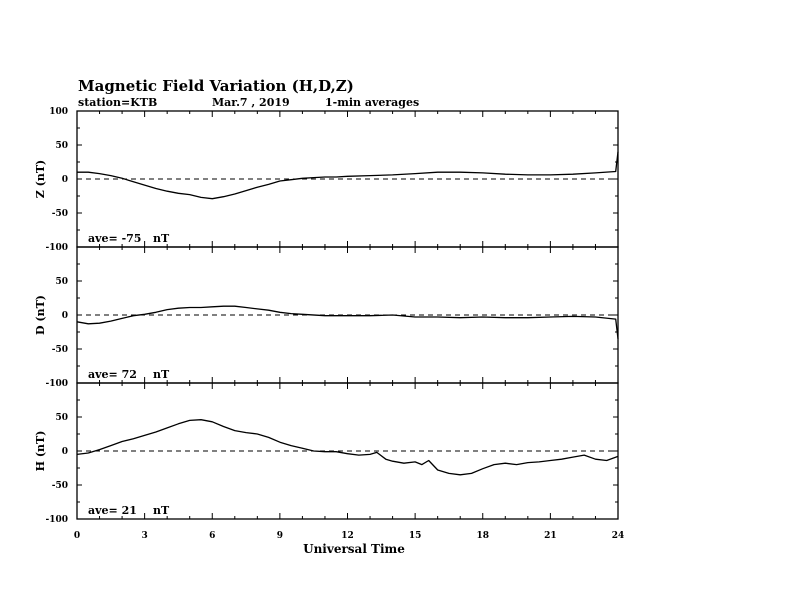 The image size is (792, 612). Describe the element at coordinates (550, 536) in the screenshot. I see `xtick-label: 21` at that location.